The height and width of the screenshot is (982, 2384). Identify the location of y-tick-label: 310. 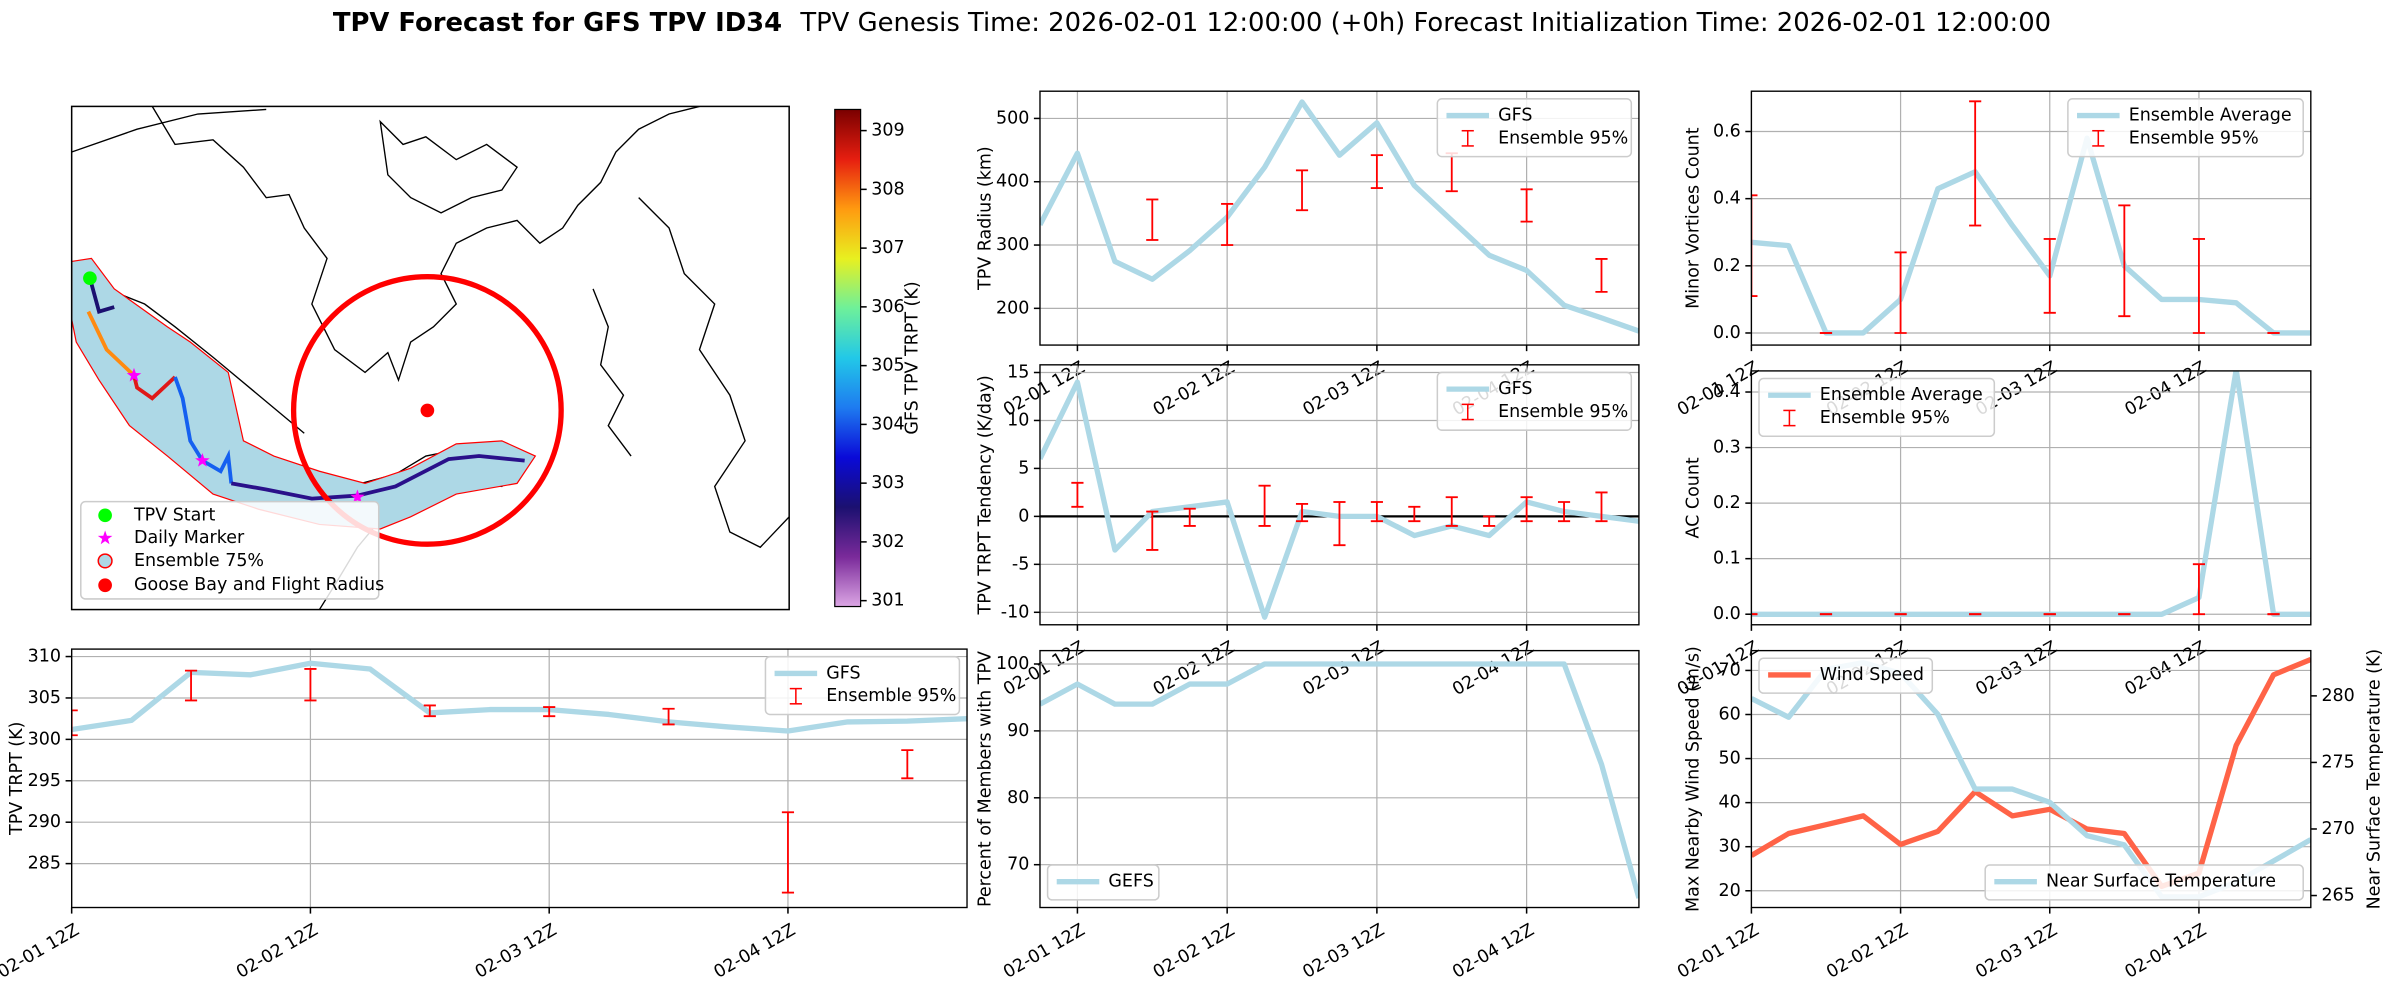
(44, 657).